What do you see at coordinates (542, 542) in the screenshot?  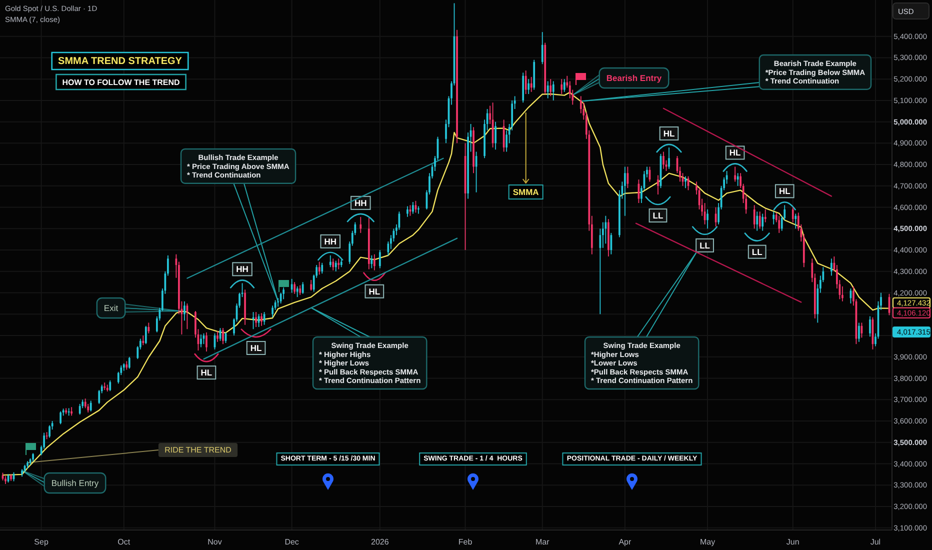 I see `x-tick-label: Mar` at bounding box center [542, 542].